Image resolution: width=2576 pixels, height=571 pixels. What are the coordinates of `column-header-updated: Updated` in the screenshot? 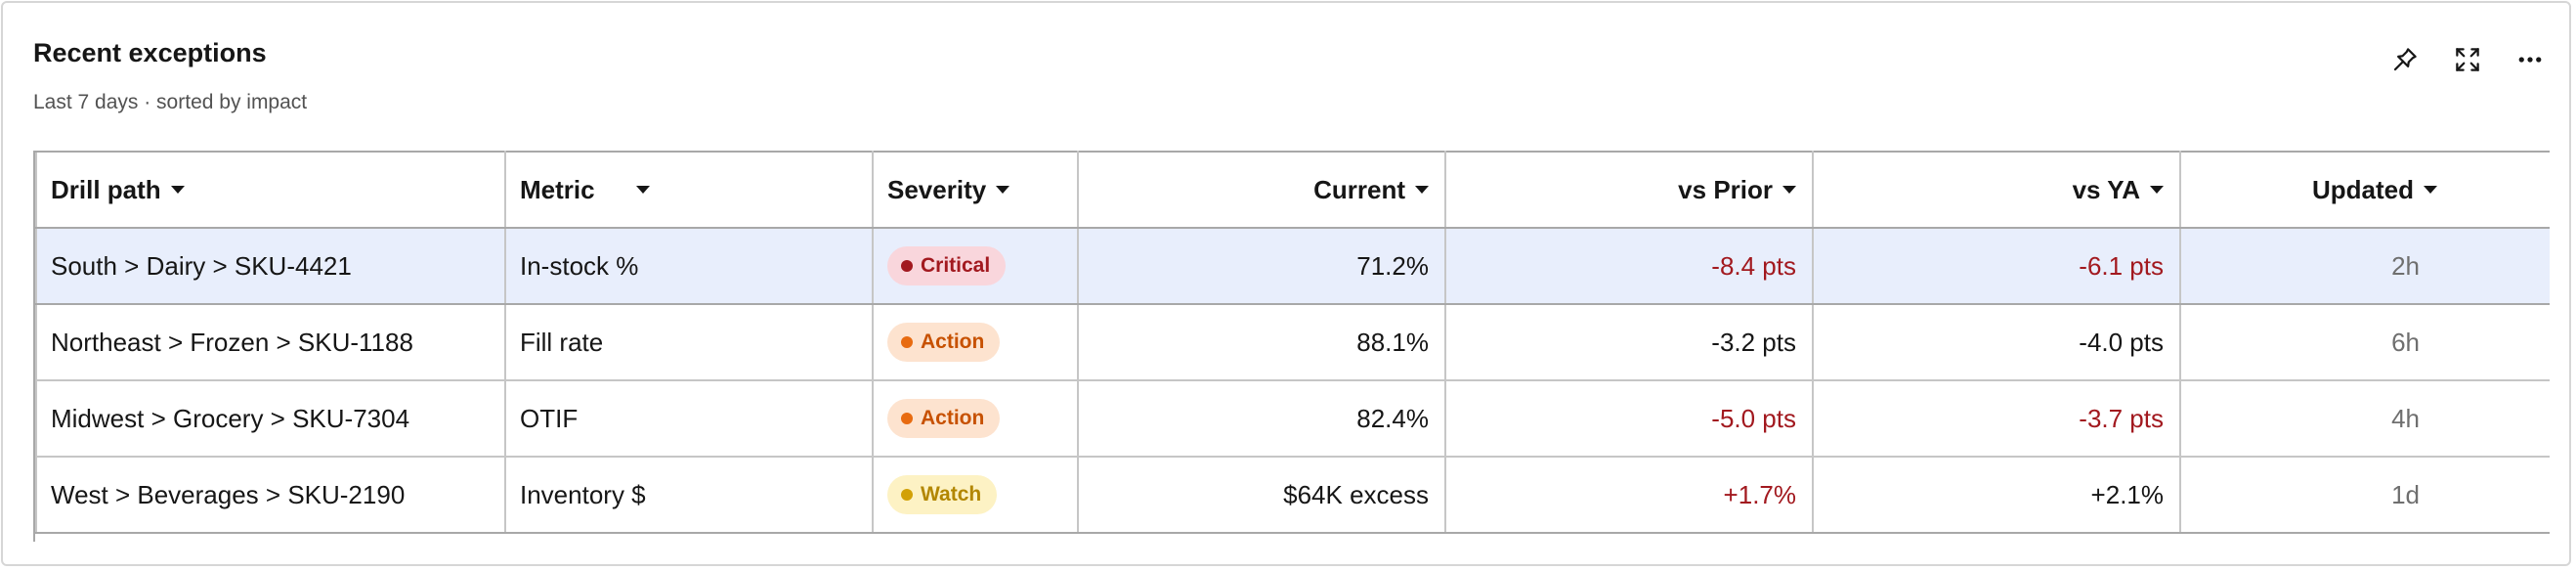 It's located at (2364, 190).